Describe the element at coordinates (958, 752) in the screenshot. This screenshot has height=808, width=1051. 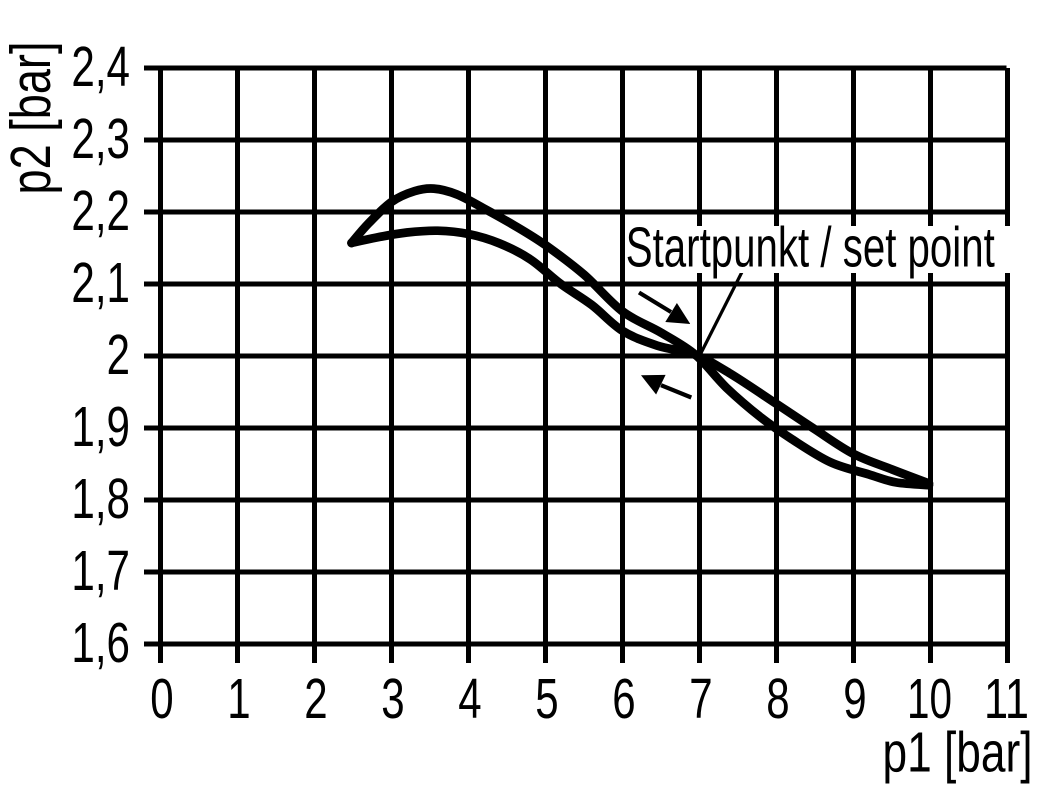
I see `svg-text: p1 [bar]` at that location.